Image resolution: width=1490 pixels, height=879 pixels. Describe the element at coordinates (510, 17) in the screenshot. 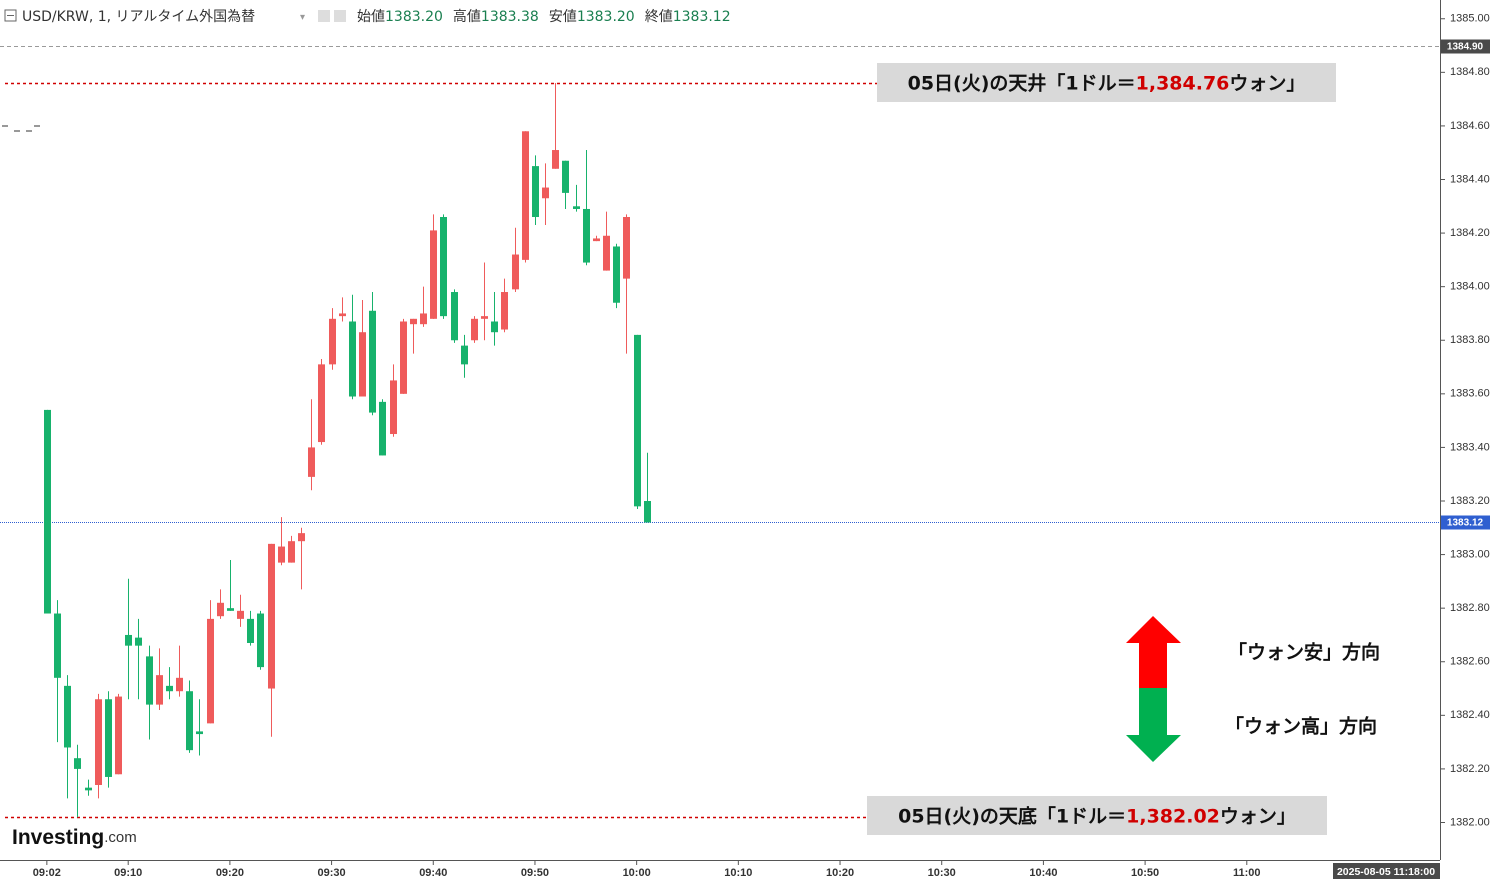

I see `ohlc-value: 1383.38` at that location.